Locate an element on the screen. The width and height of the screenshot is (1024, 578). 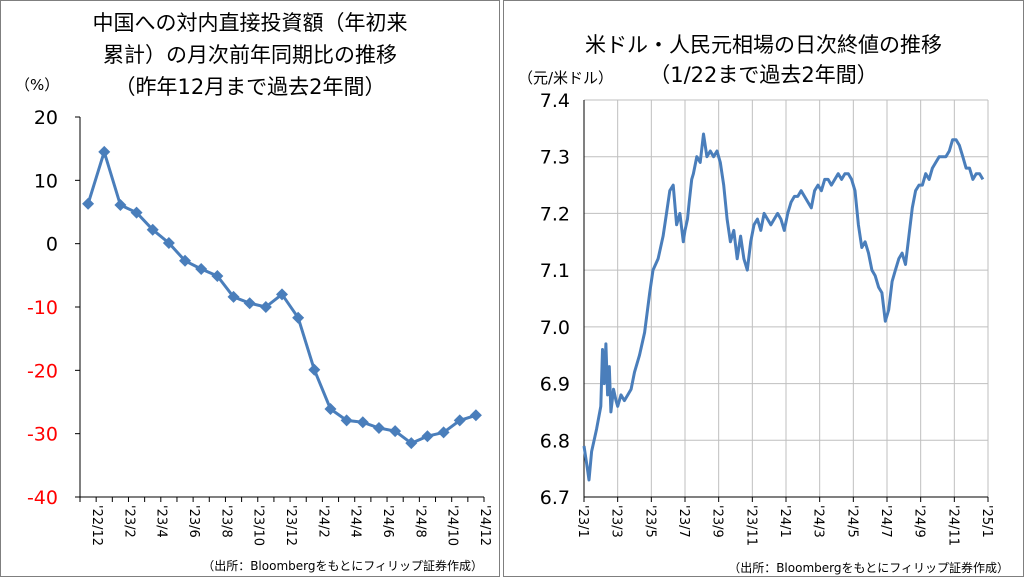
x-tick-label: '23/9 is located at coordinates (717, 521).